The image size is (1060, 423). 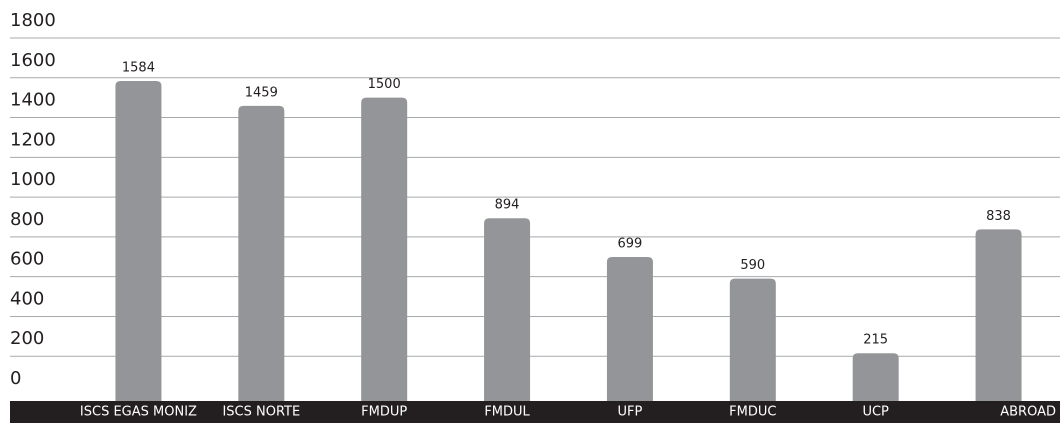 What do you see at coordinates (33, 179) in the screenshot?
I see `y-tick-label: 1000` at bounding box center [33, 179].